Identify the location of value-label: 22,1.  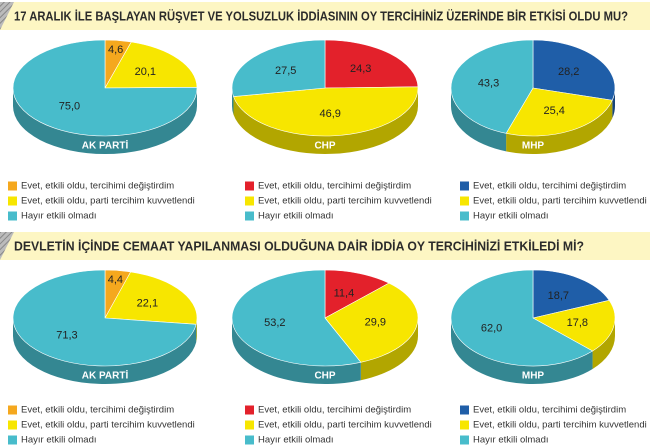
(147, 303).